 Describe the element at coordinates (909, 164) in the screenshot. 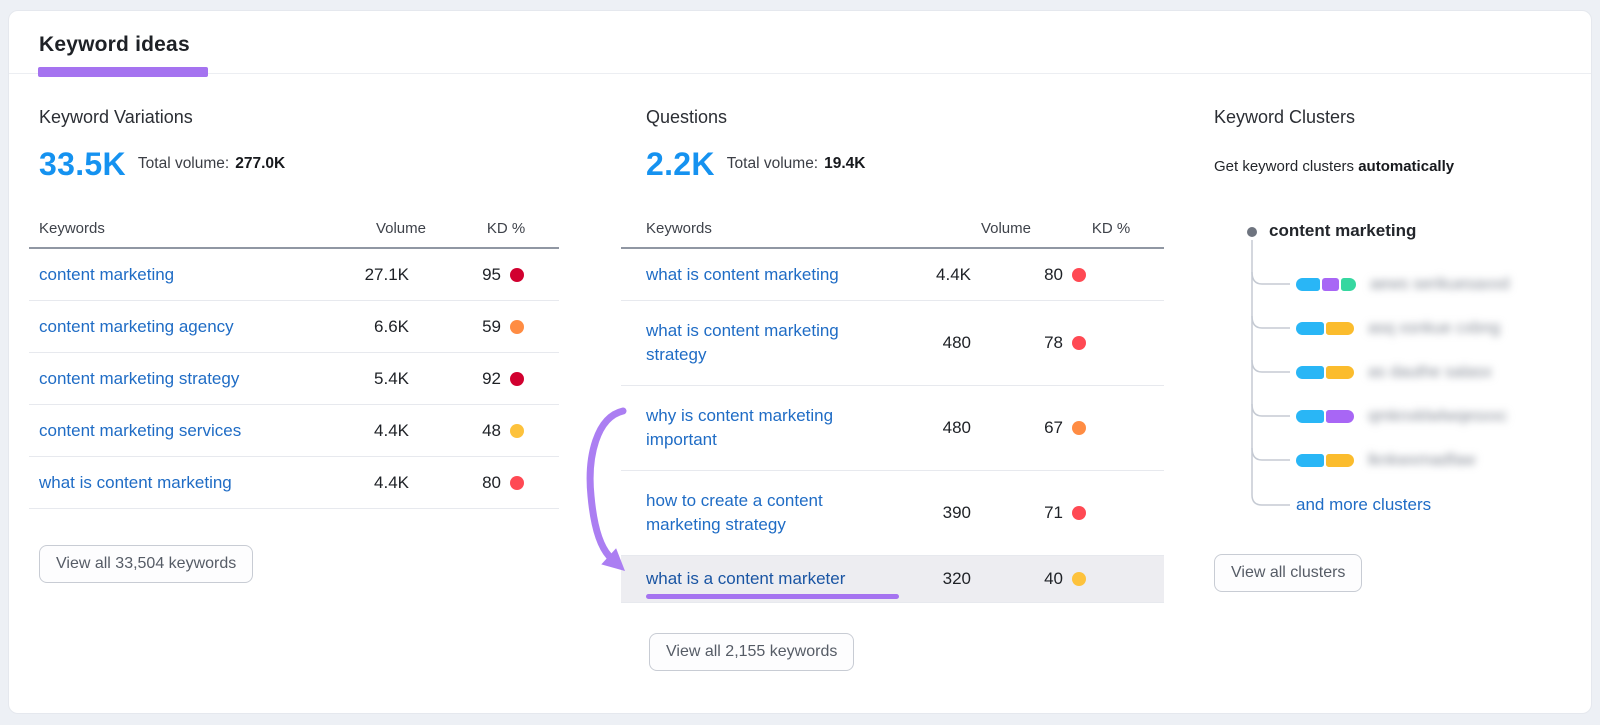

I see `questions-summary: 2.2K Total volume: 19.4K` at that location.